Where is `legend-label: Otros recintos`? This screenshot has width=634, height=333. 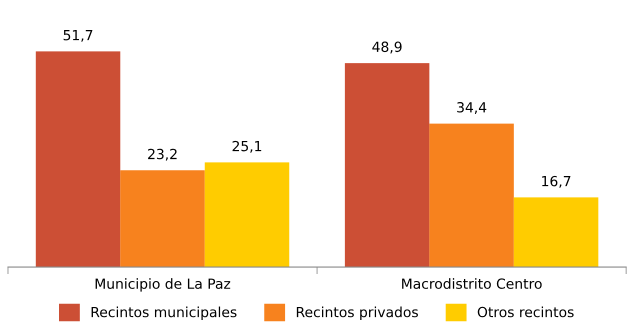
legend-label: Otros recintos is located at coordinates (526, 312).